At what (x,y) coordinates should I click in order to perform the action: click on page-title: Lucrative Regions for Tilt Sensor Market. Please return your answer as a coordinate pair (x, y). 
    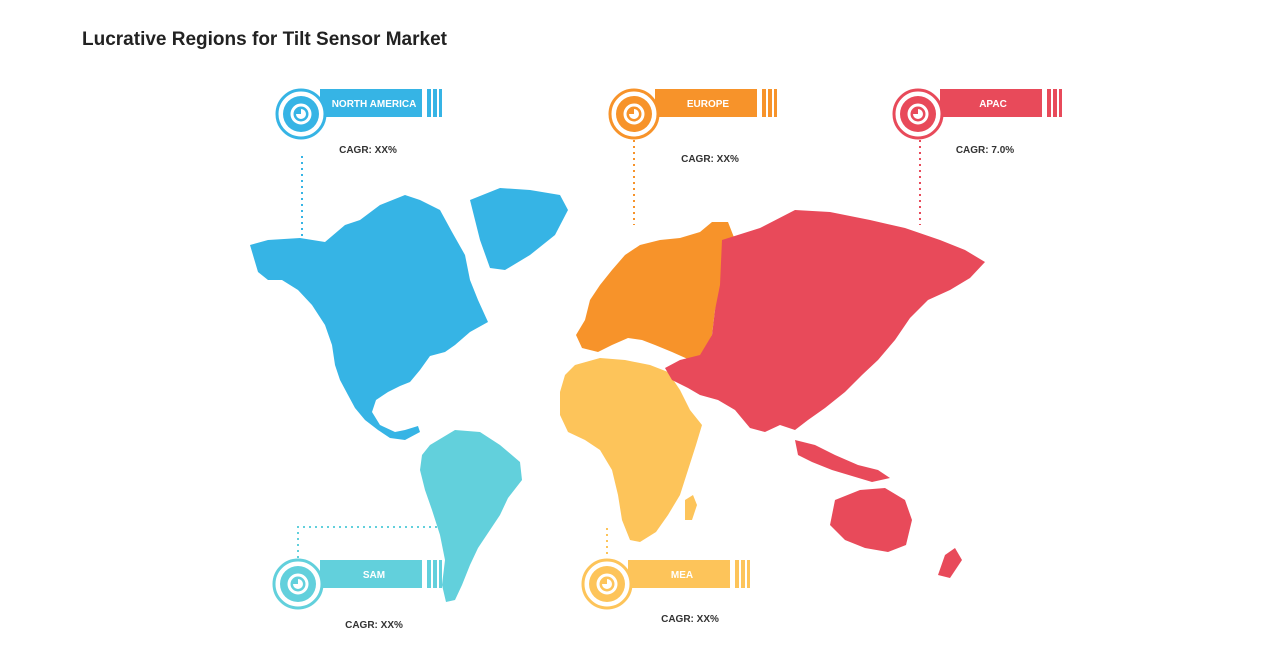
    Looking at the image, I should click on (264, 39).